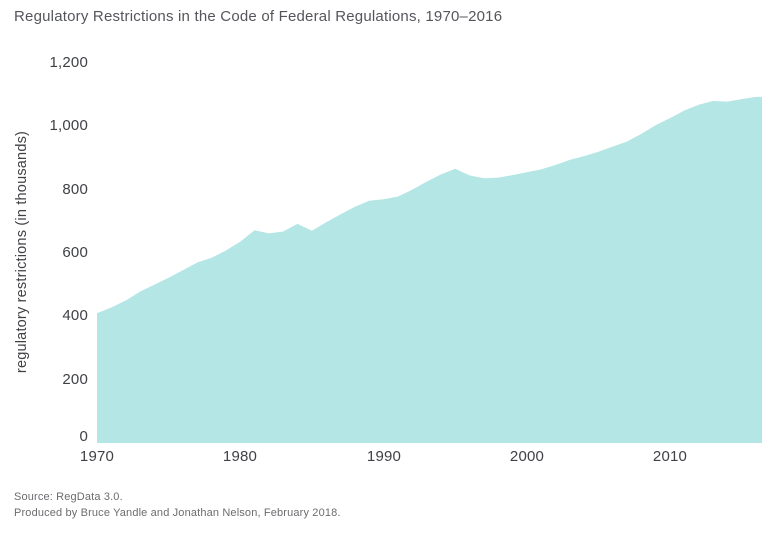  Describe the element at coordinates (670, 456) in the screenshot. I see `x-tick-label: 2010` at that location.